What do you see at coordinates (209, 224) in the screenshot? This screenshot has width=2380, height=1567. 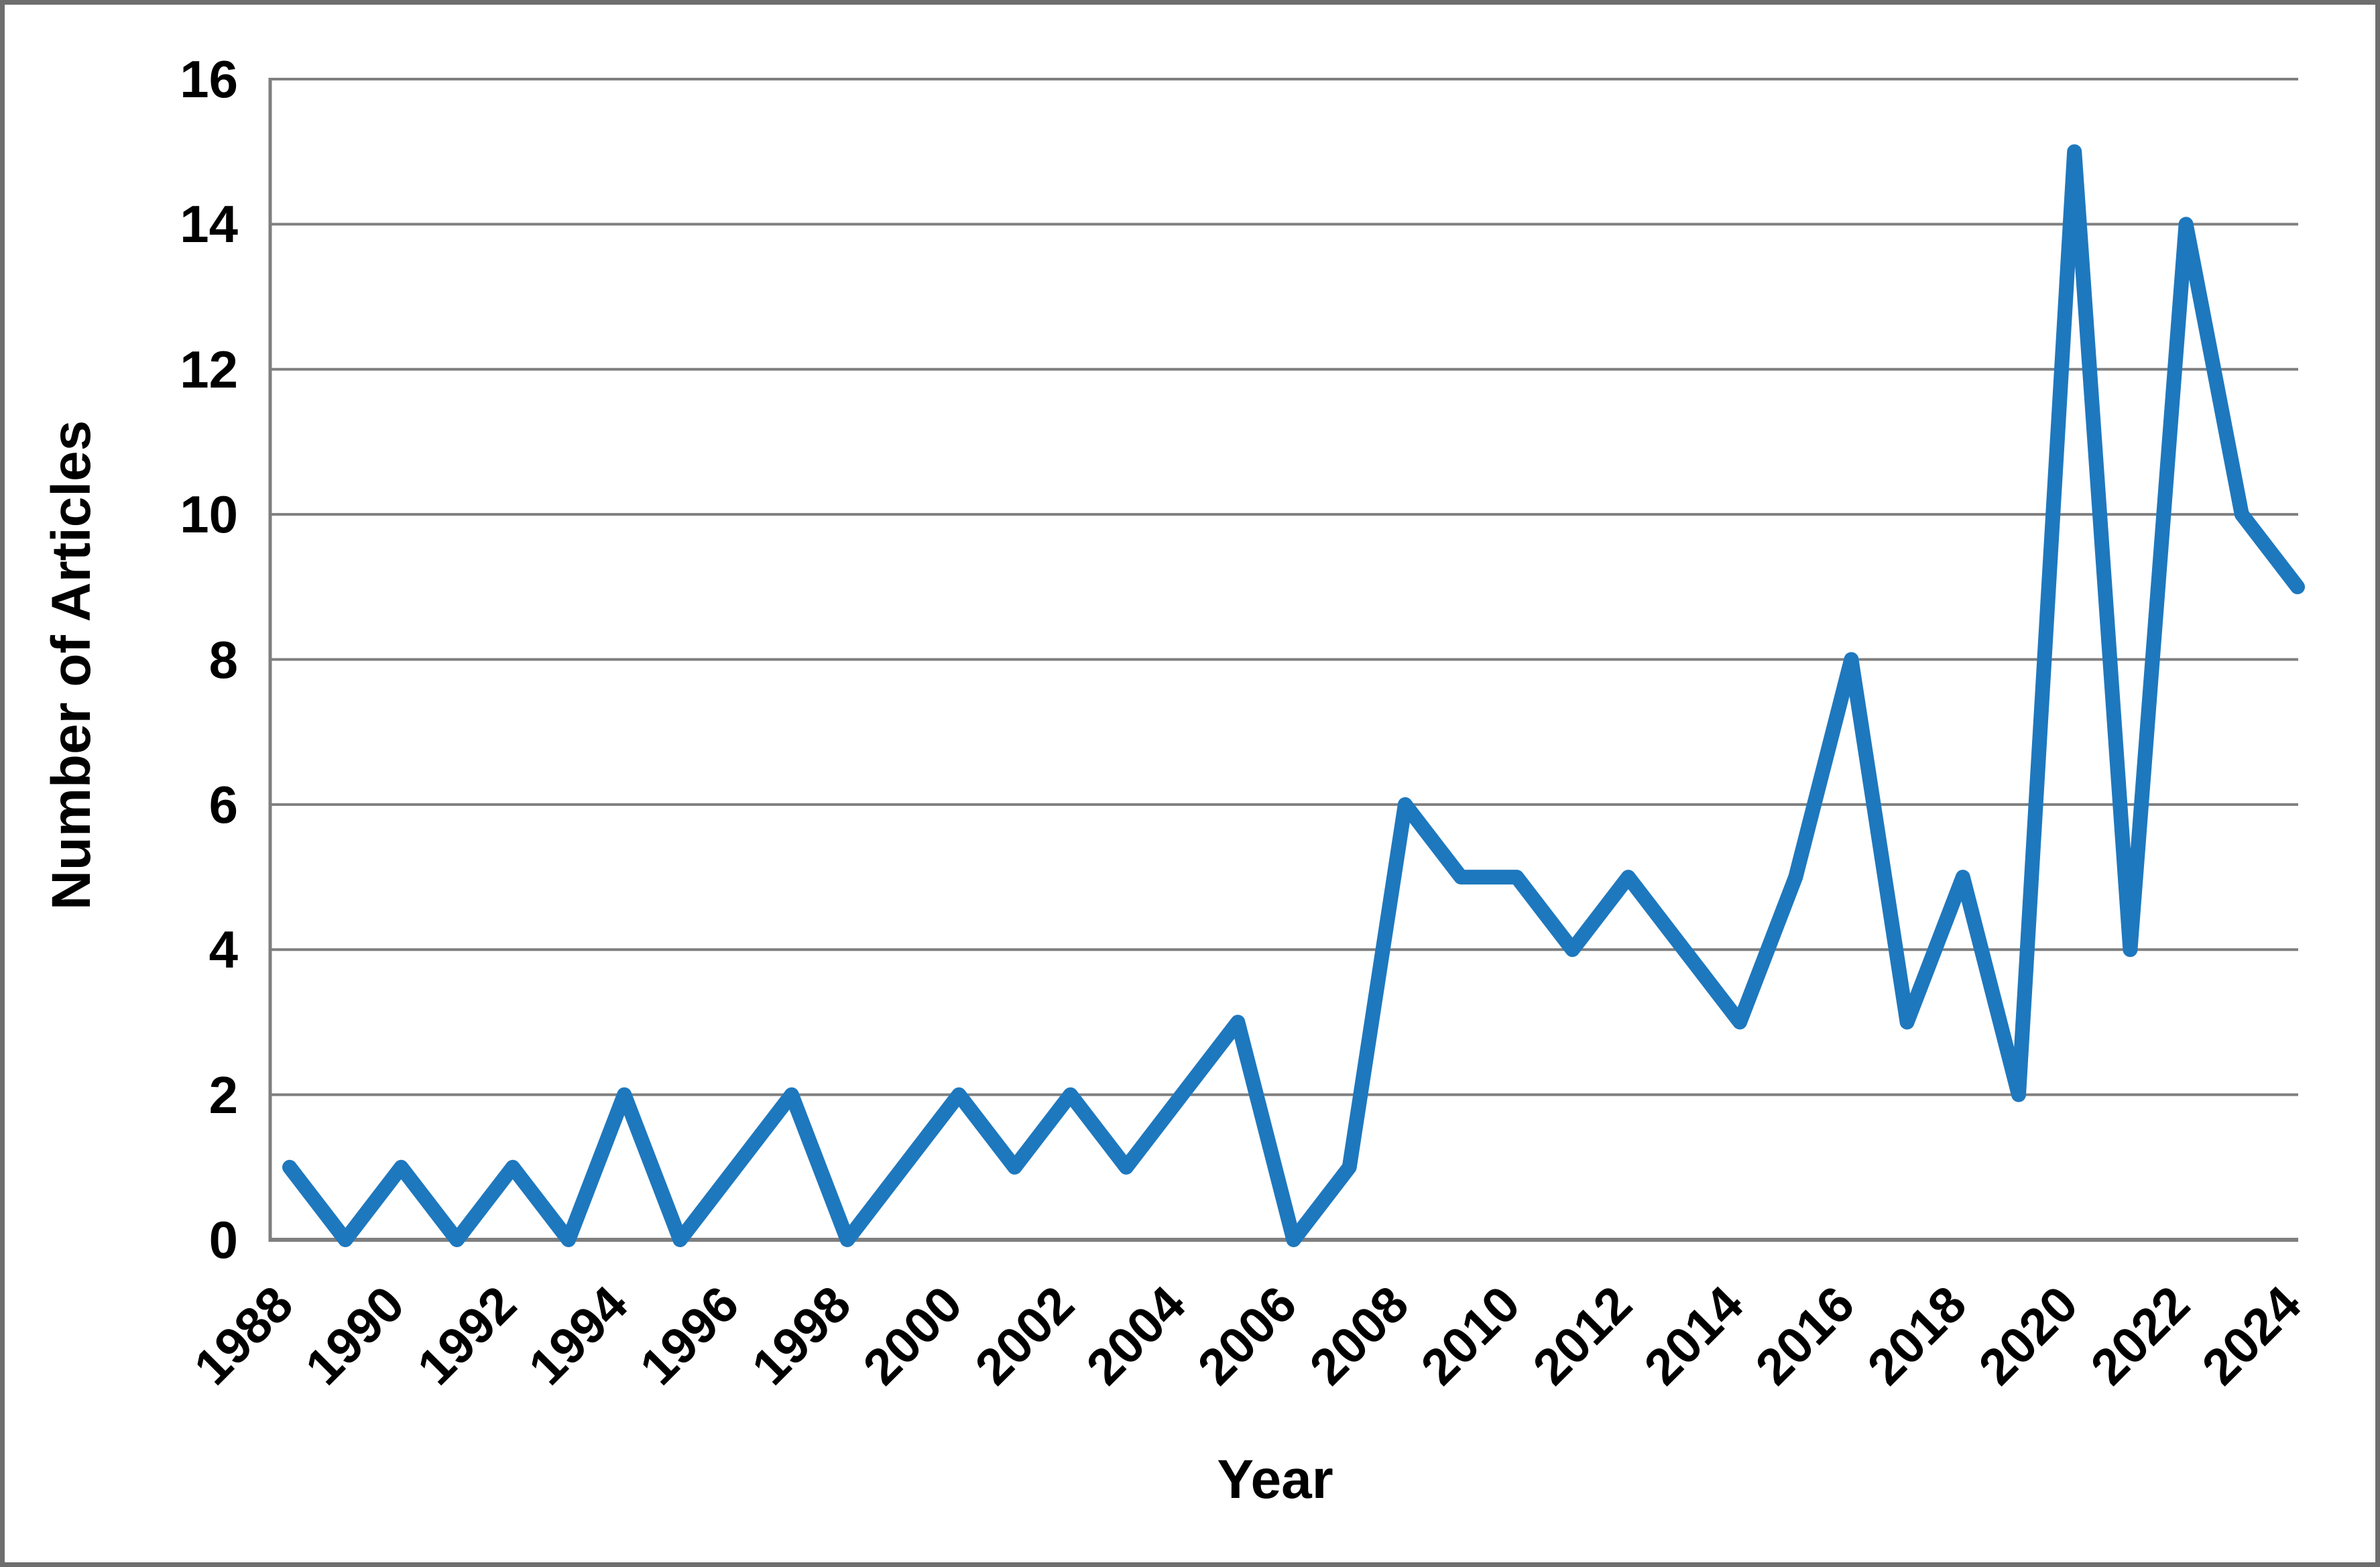 I see `y-axis-tick-label-14: 14` at bounding box center [209, 224].